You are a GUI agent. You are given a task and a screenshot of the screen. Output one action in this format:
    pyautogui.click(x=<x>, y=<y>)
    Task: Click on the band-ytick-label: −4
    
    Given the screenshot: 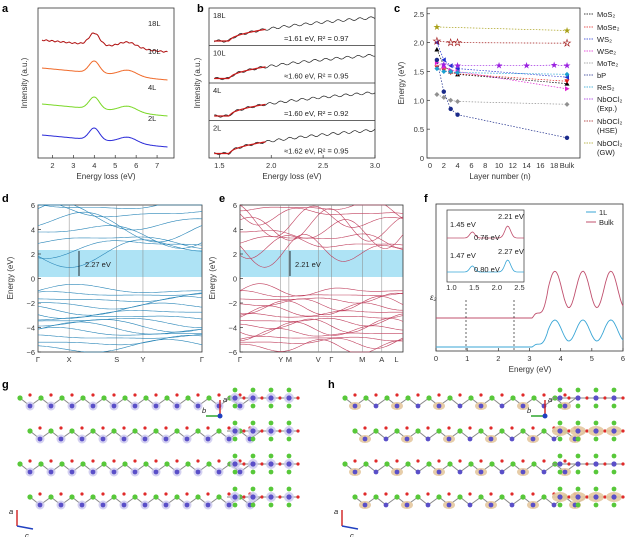 What is the action you would take?
    pyautogui.click(x=232, y=328)
    